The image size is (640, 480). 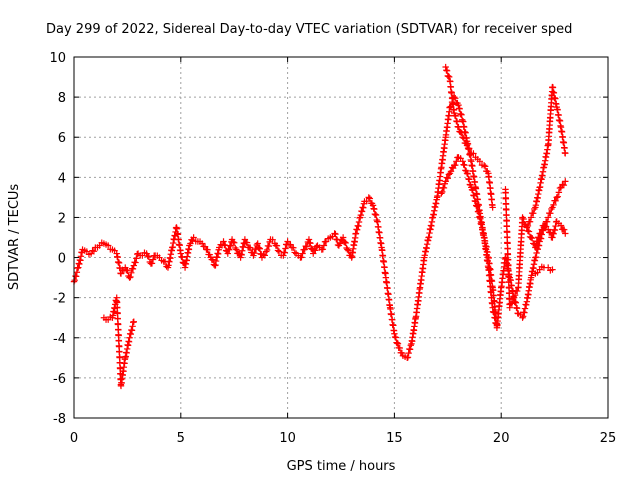 I want to click on x-tick-label: 25, so click(x=608, y=438).